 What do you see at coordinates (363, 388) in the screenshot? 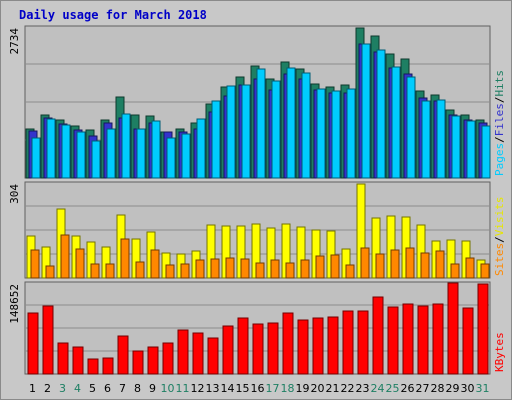
I see `xtick-23: 23` at bounding box center [363, 388].